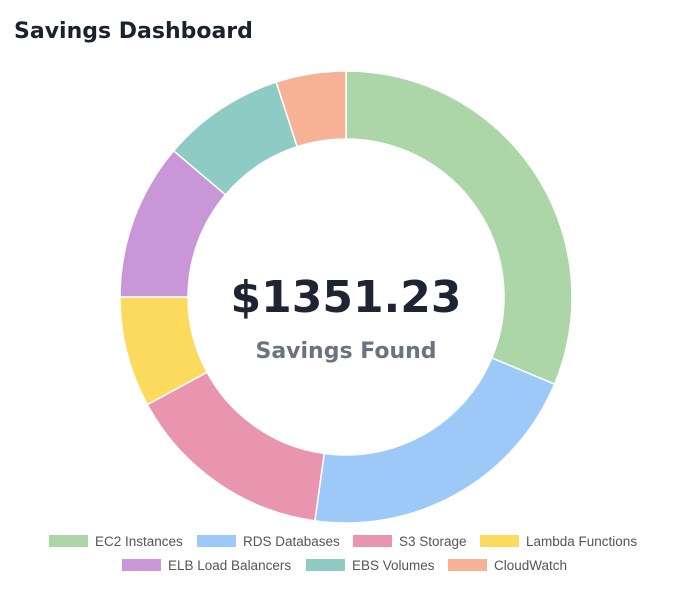 This screenshot has height=595, width=692. Describe the element at coordinates (229, 565) in the screenshot. I see `legend-label: ELB Load Balancers` at that location.